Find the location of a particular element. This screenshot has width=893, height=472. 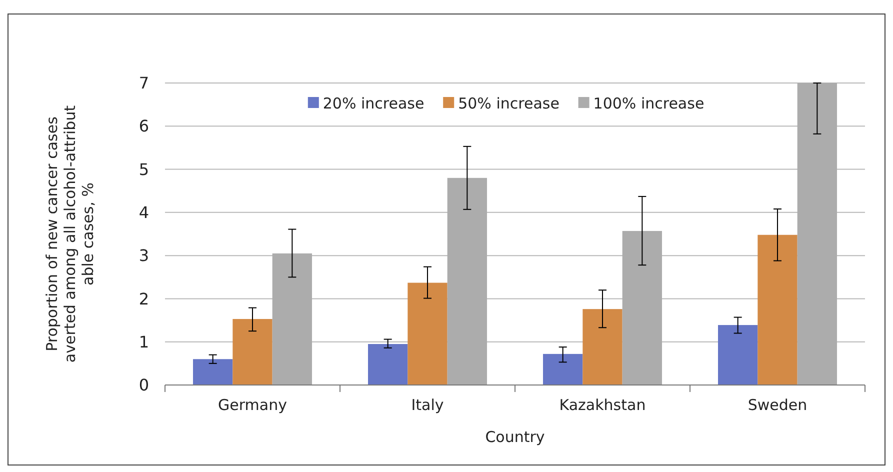

x-axis-title: Country is located at coordinates (515, 437).